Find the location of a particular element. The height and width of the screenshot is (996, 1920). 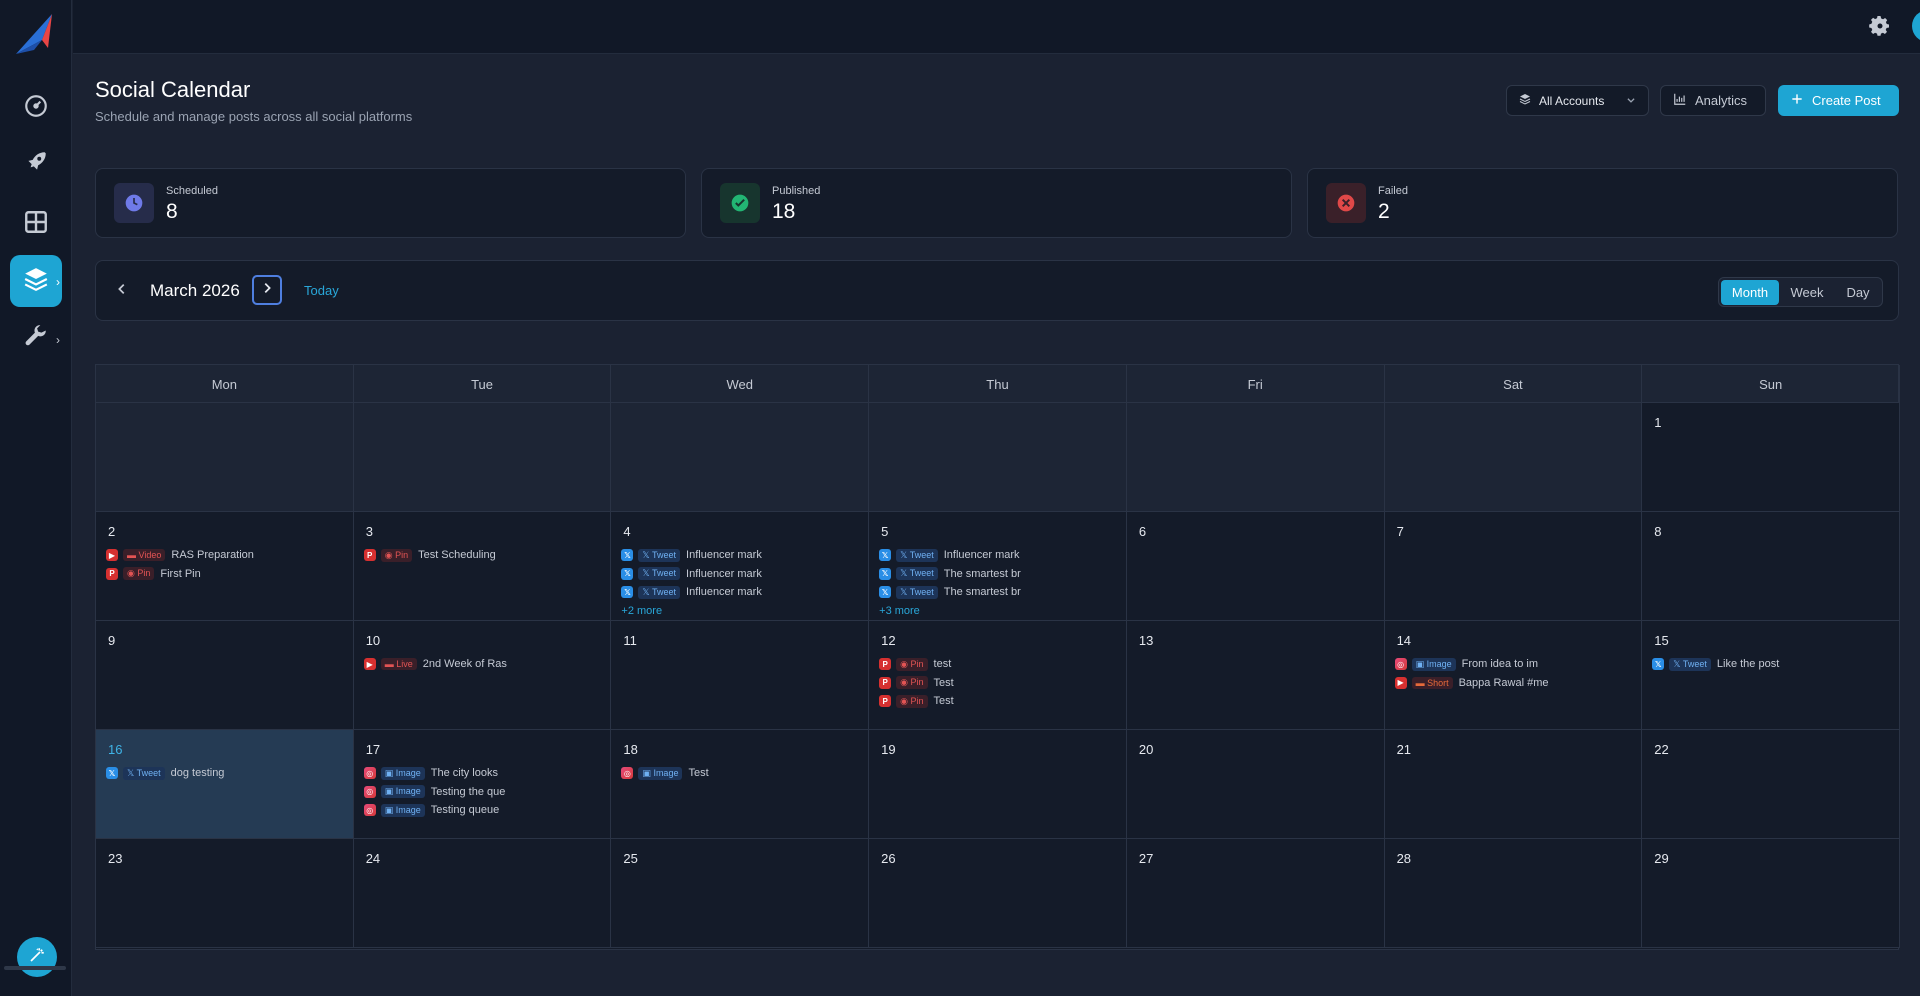

sidebar-item-dashboard is located at coordinates (36, 108).